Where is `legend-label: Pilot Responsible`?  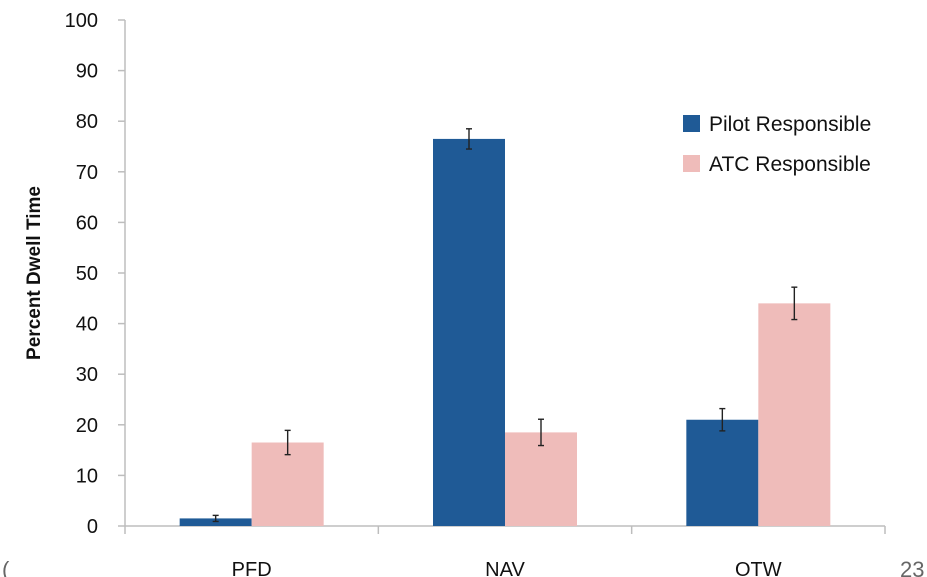 legend-label: Pilot Responsible is located at coordinates (790, 124).